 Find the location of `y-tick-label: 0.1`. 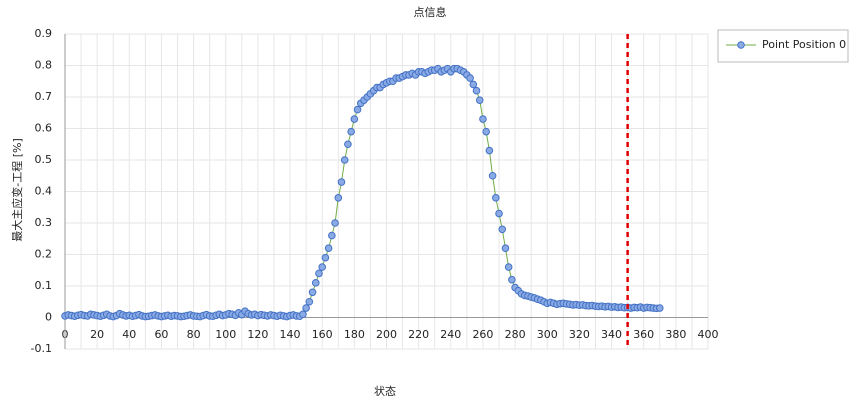

y-tick-label: 0.1 is located at coordinates (44, 285).